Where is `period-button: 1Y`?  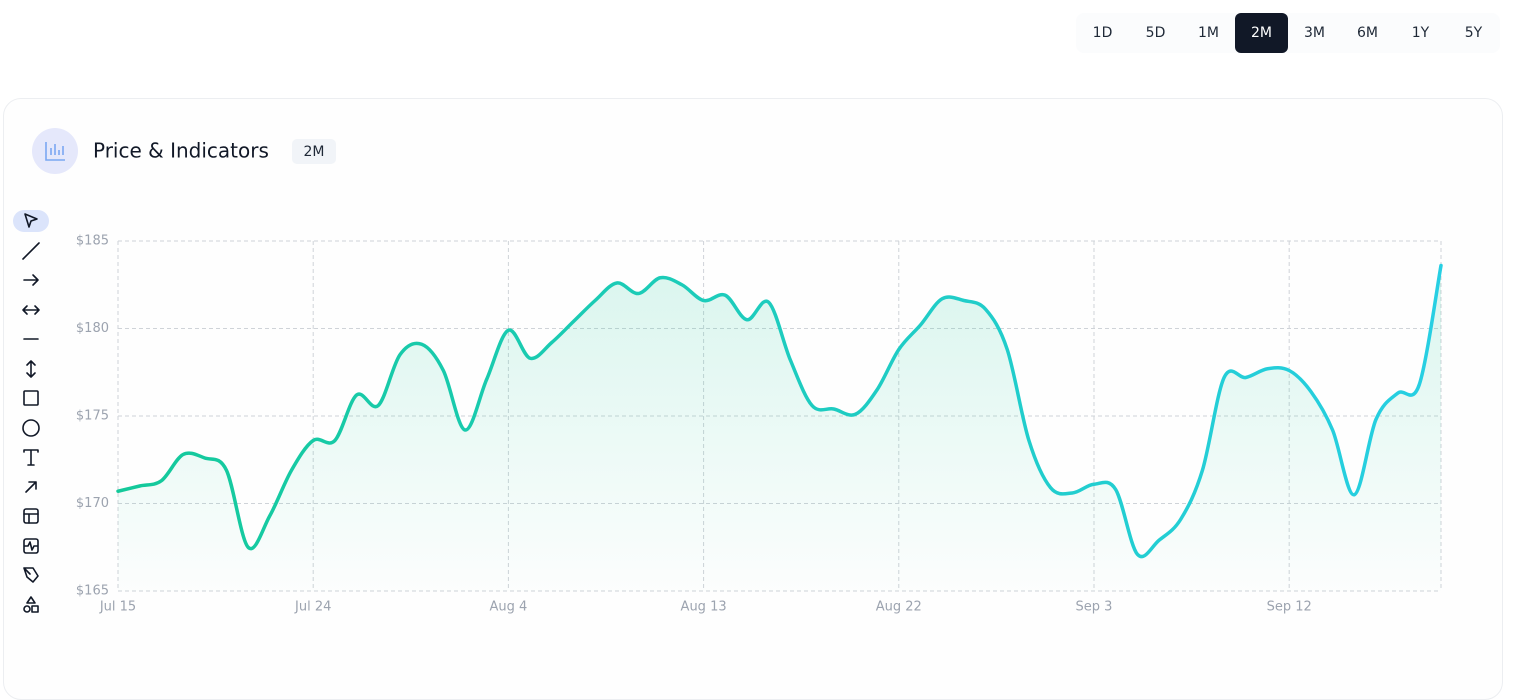
period-button: 1Y is located at coordinates (1420, 33).